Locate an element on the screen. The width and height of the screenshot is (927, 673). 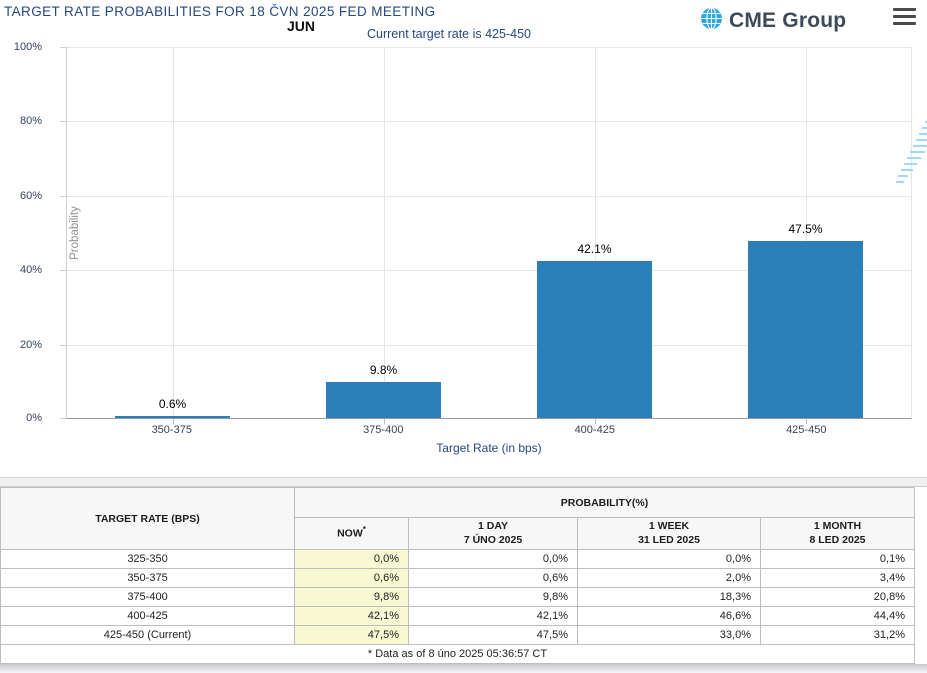
week-cell: 33,0% is located at coordinates (669, 635).